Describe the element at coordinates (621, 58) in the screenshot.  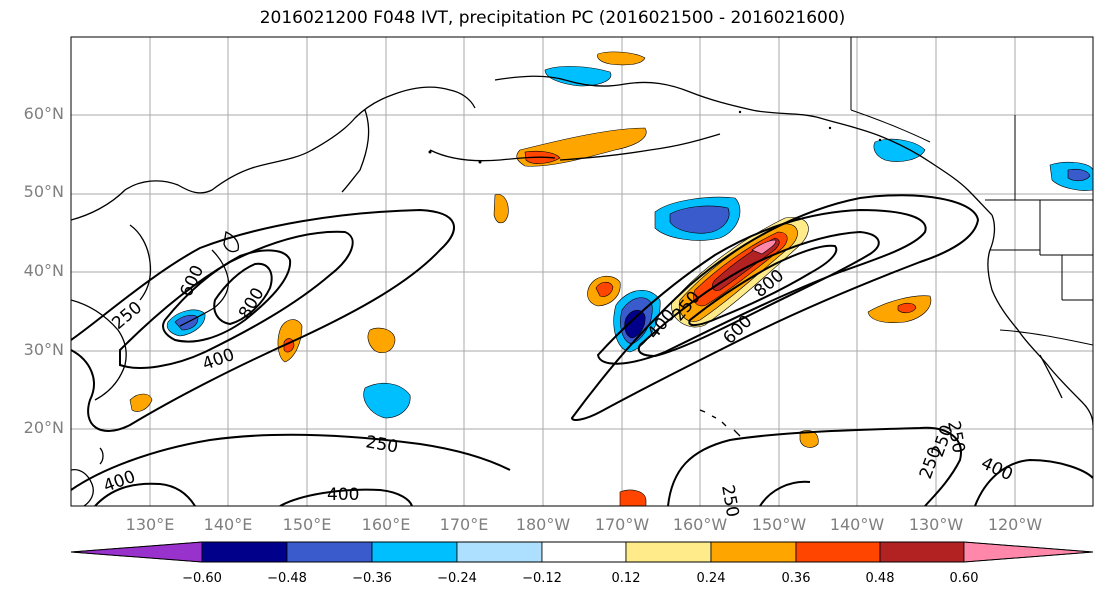
I see `precip-positive-patch-alaska` at that location.